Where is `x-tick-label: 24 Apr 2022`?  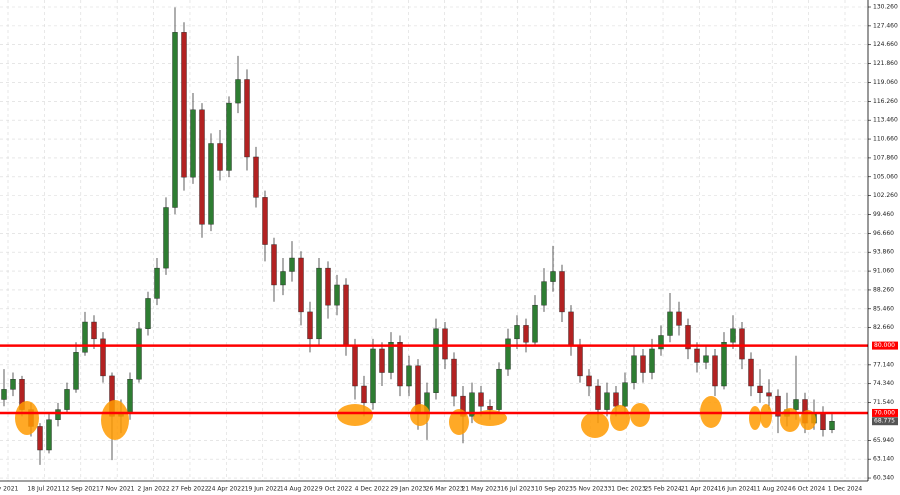 x-tick-label: 24 Apr 2022 is located at coordinates (226, 489).